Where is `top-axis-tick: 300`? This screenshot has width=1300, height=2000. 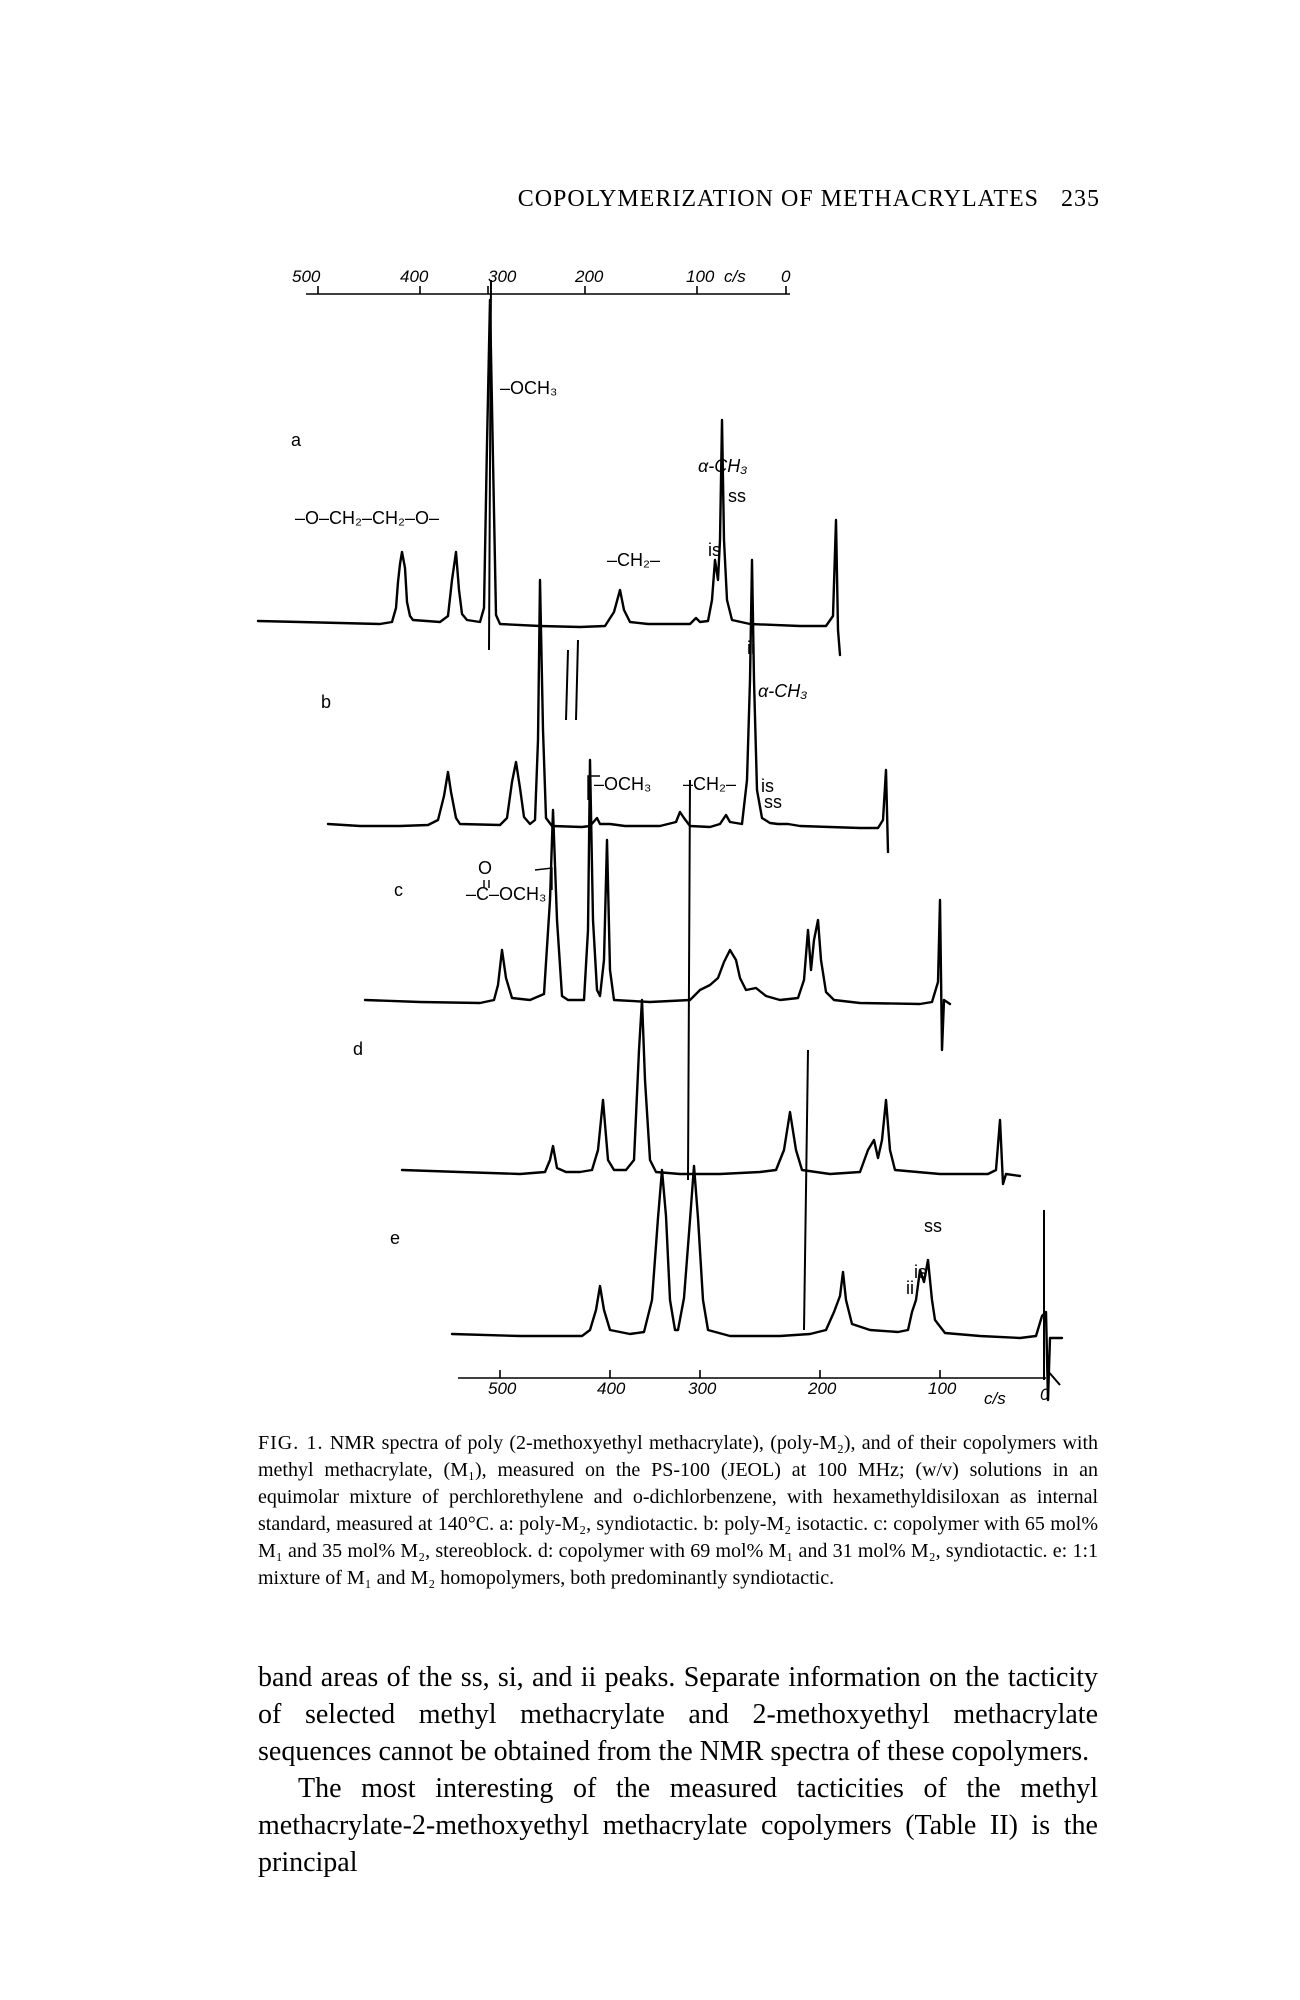
top-axis-tick: 300 is located at coordinates (502, 276).